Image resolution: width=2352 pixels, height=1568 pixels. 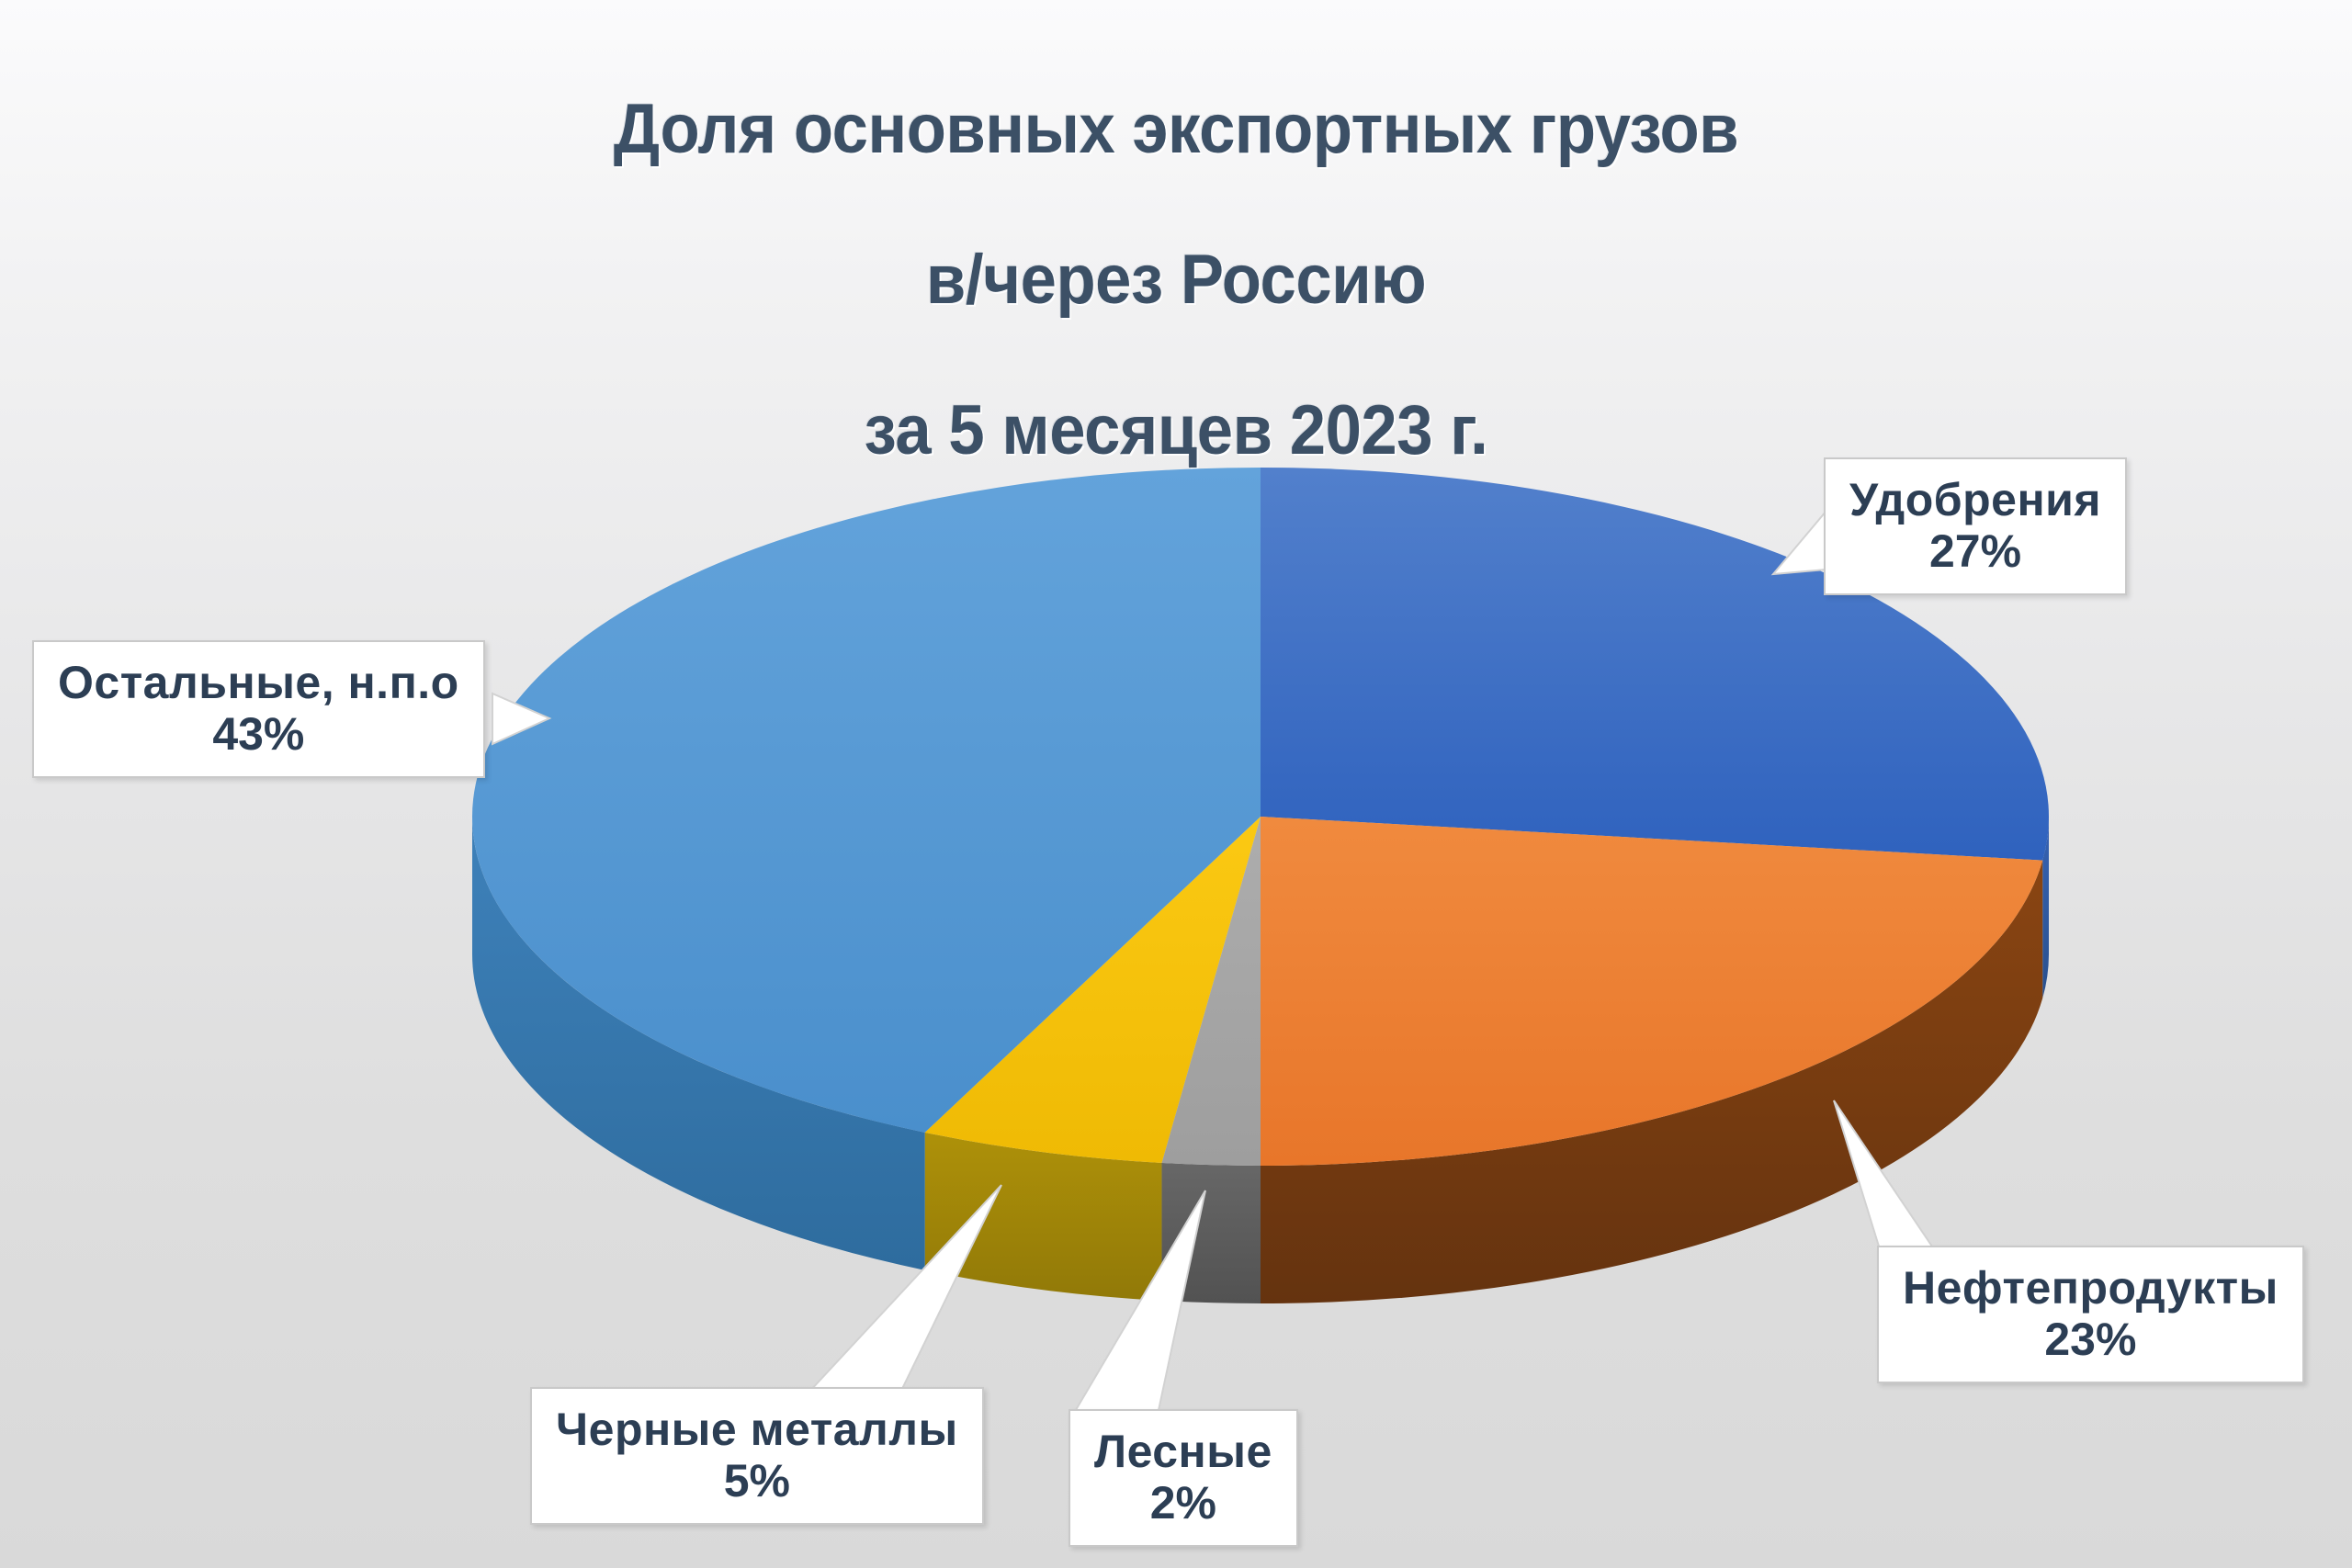 I want to click on data-label-timber-name: Лесные, so click(x=1183, y=1452).